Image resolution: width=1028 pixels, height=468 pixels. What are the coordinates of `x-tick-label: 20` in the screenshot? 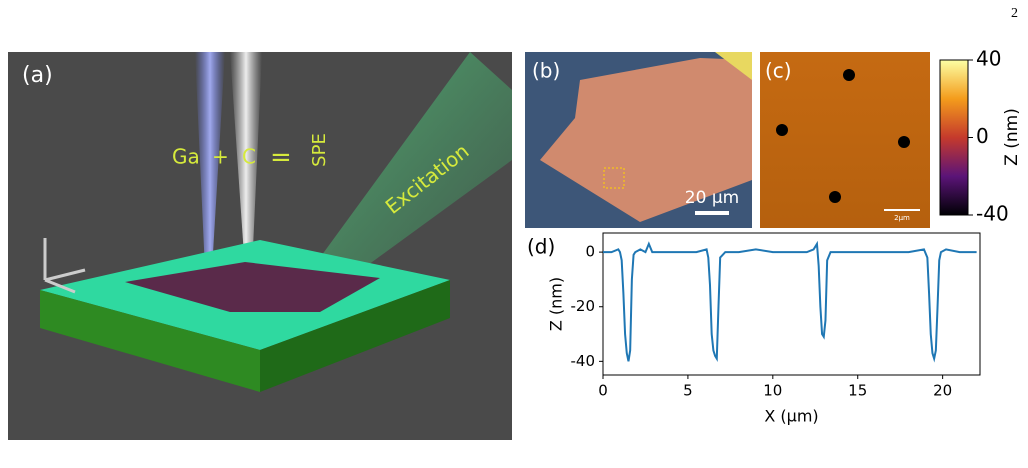 It's located at (942, 391).